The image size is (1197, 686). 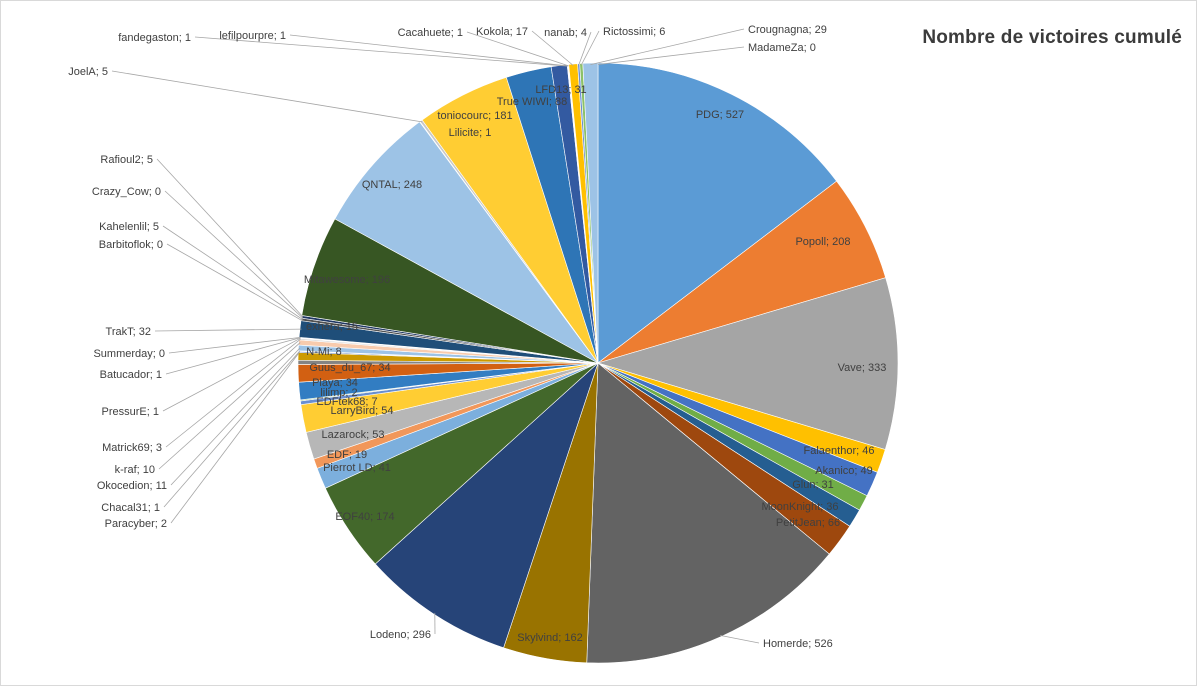 What do you see at coordinates (130, 412) in the screenshot?
I see `data-label: PressurE; 1` at bounding box center [130, 412].